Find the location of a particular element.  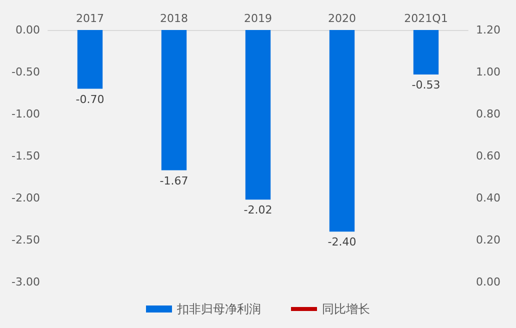

y2-tick-label: 1.20 is located at coordinates (488, 30).